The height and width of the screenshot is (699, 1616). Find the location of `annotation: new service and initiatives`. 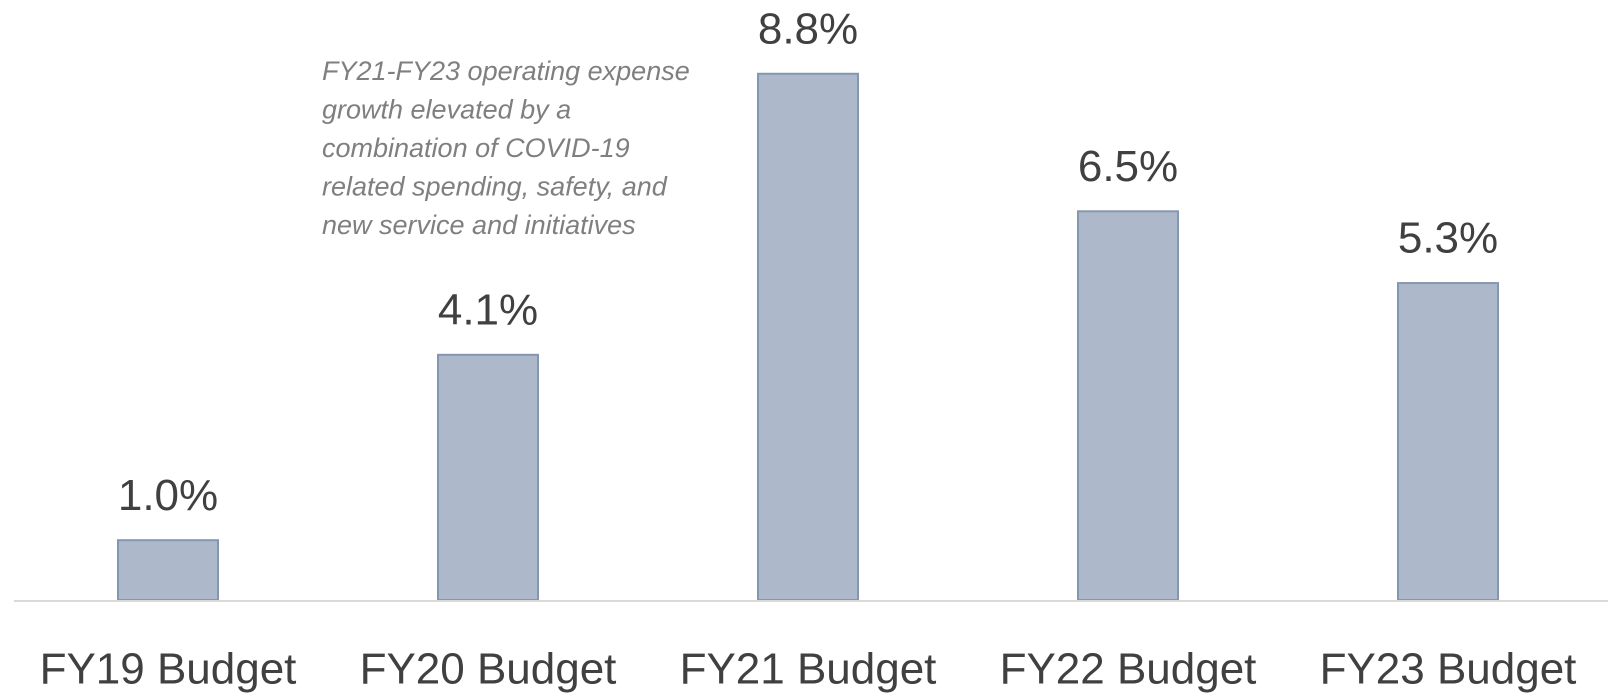

annotation: new service and initiatives is located at coordinates (479, 225).